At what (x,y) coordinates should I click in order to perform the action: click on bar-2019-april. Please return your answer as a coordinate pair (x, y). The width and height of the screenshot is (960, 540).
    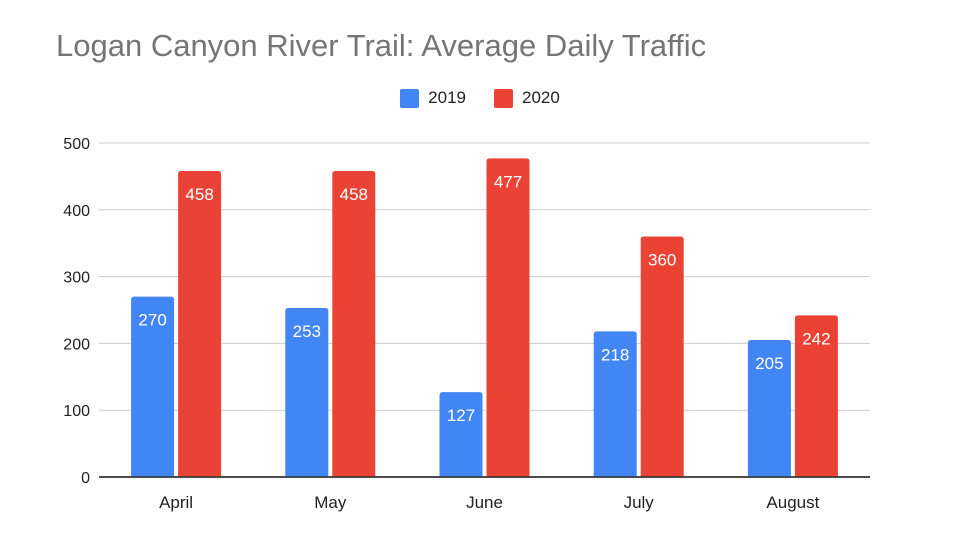
    Looking at the image, I should click on (153, 386).